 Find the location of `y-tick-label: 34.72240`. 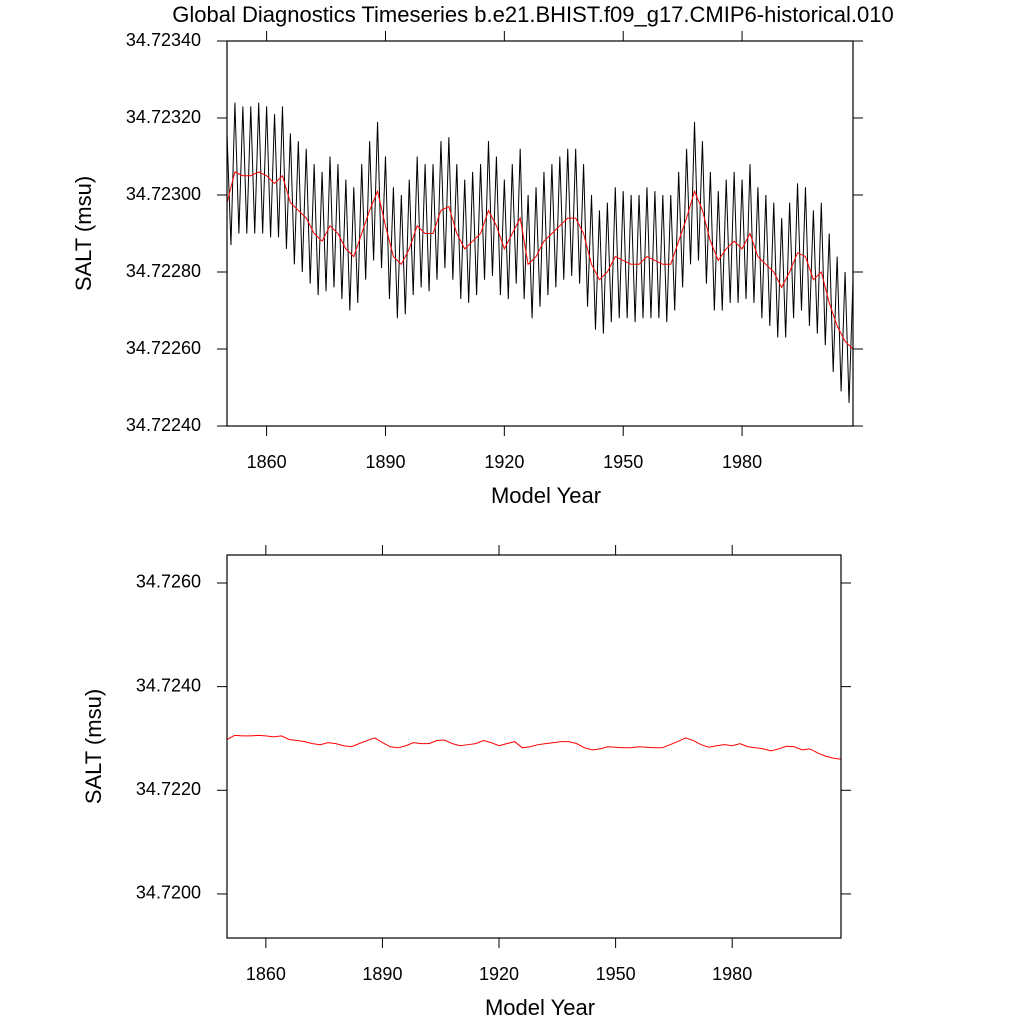

y-tick-label: 34.72240 is located at coordinates (163, 425).